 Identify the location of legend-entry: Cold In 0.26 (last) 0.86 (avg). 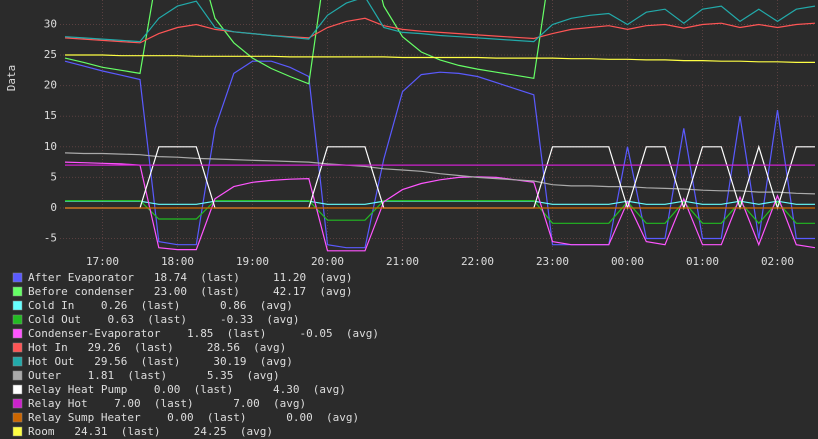
(160, 305).